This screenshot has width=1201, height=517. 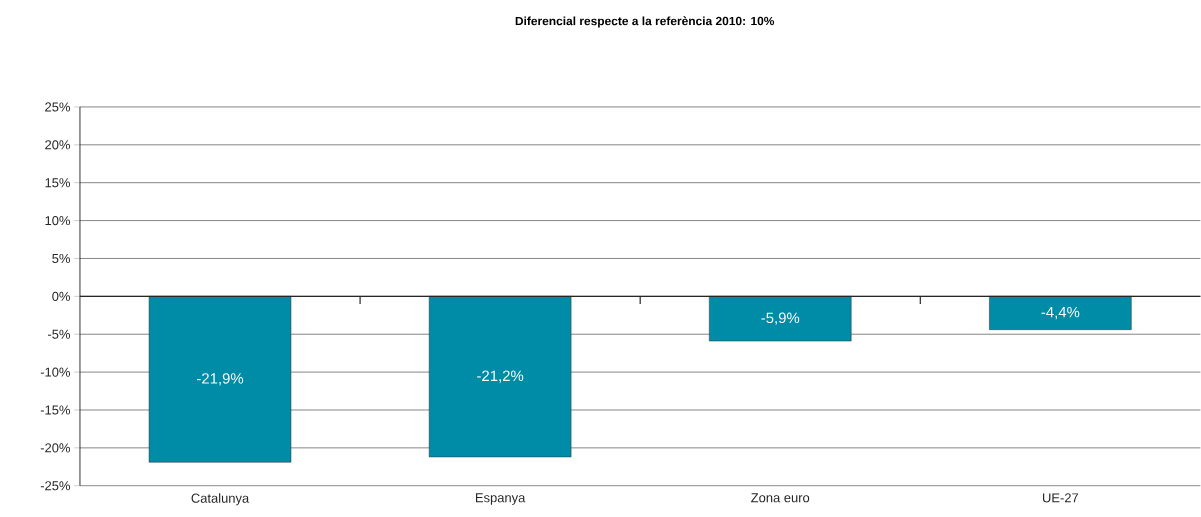 What do you see at coordinates (500, 376) in the screenshot?
I see `data-label: -21,2%` at bounding box center [500, 376].